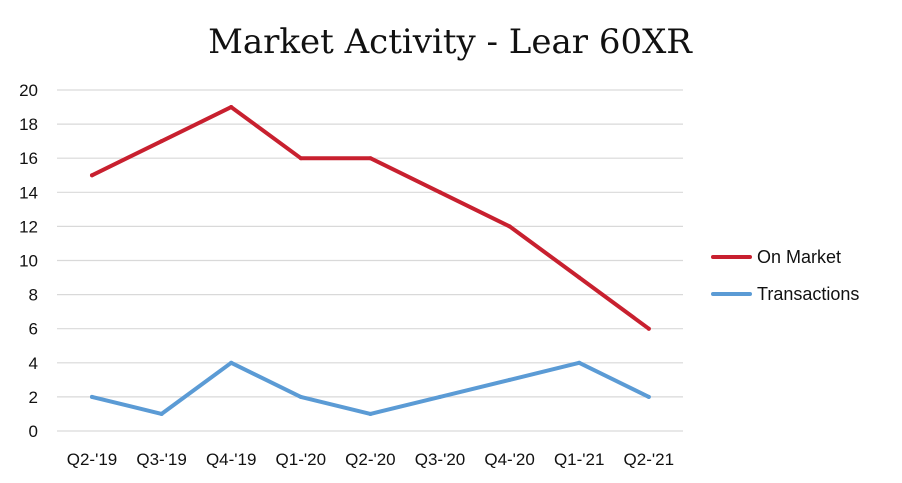 The image size is (902, 483). I want to click on x-tick-label: Q1-'21, so click(579, 459).